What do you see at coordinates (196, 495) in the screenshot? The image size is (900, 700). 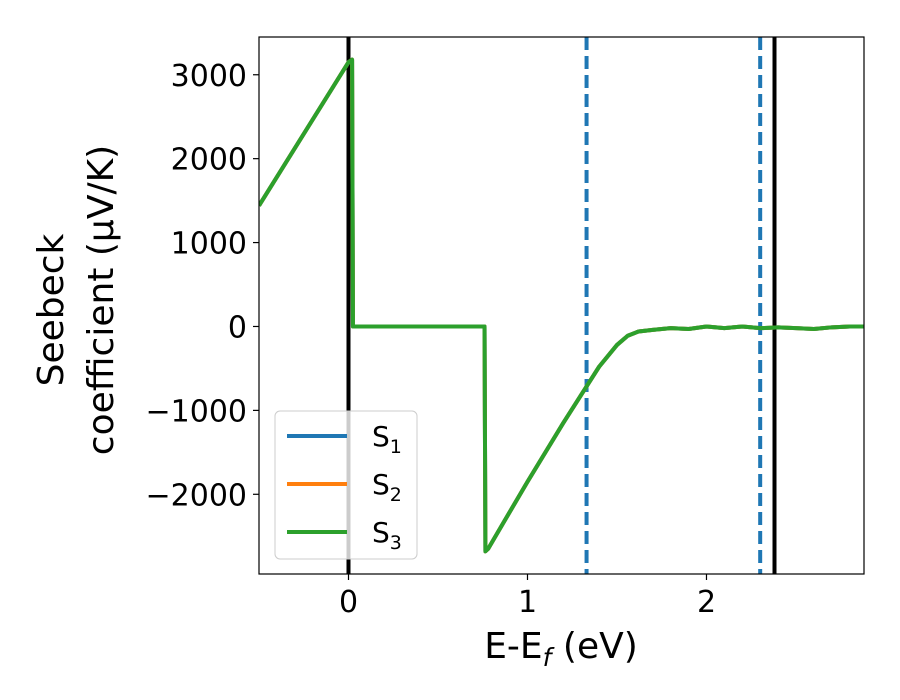 I see `y-tick-label: −2000` at bounding box center [196, 495].